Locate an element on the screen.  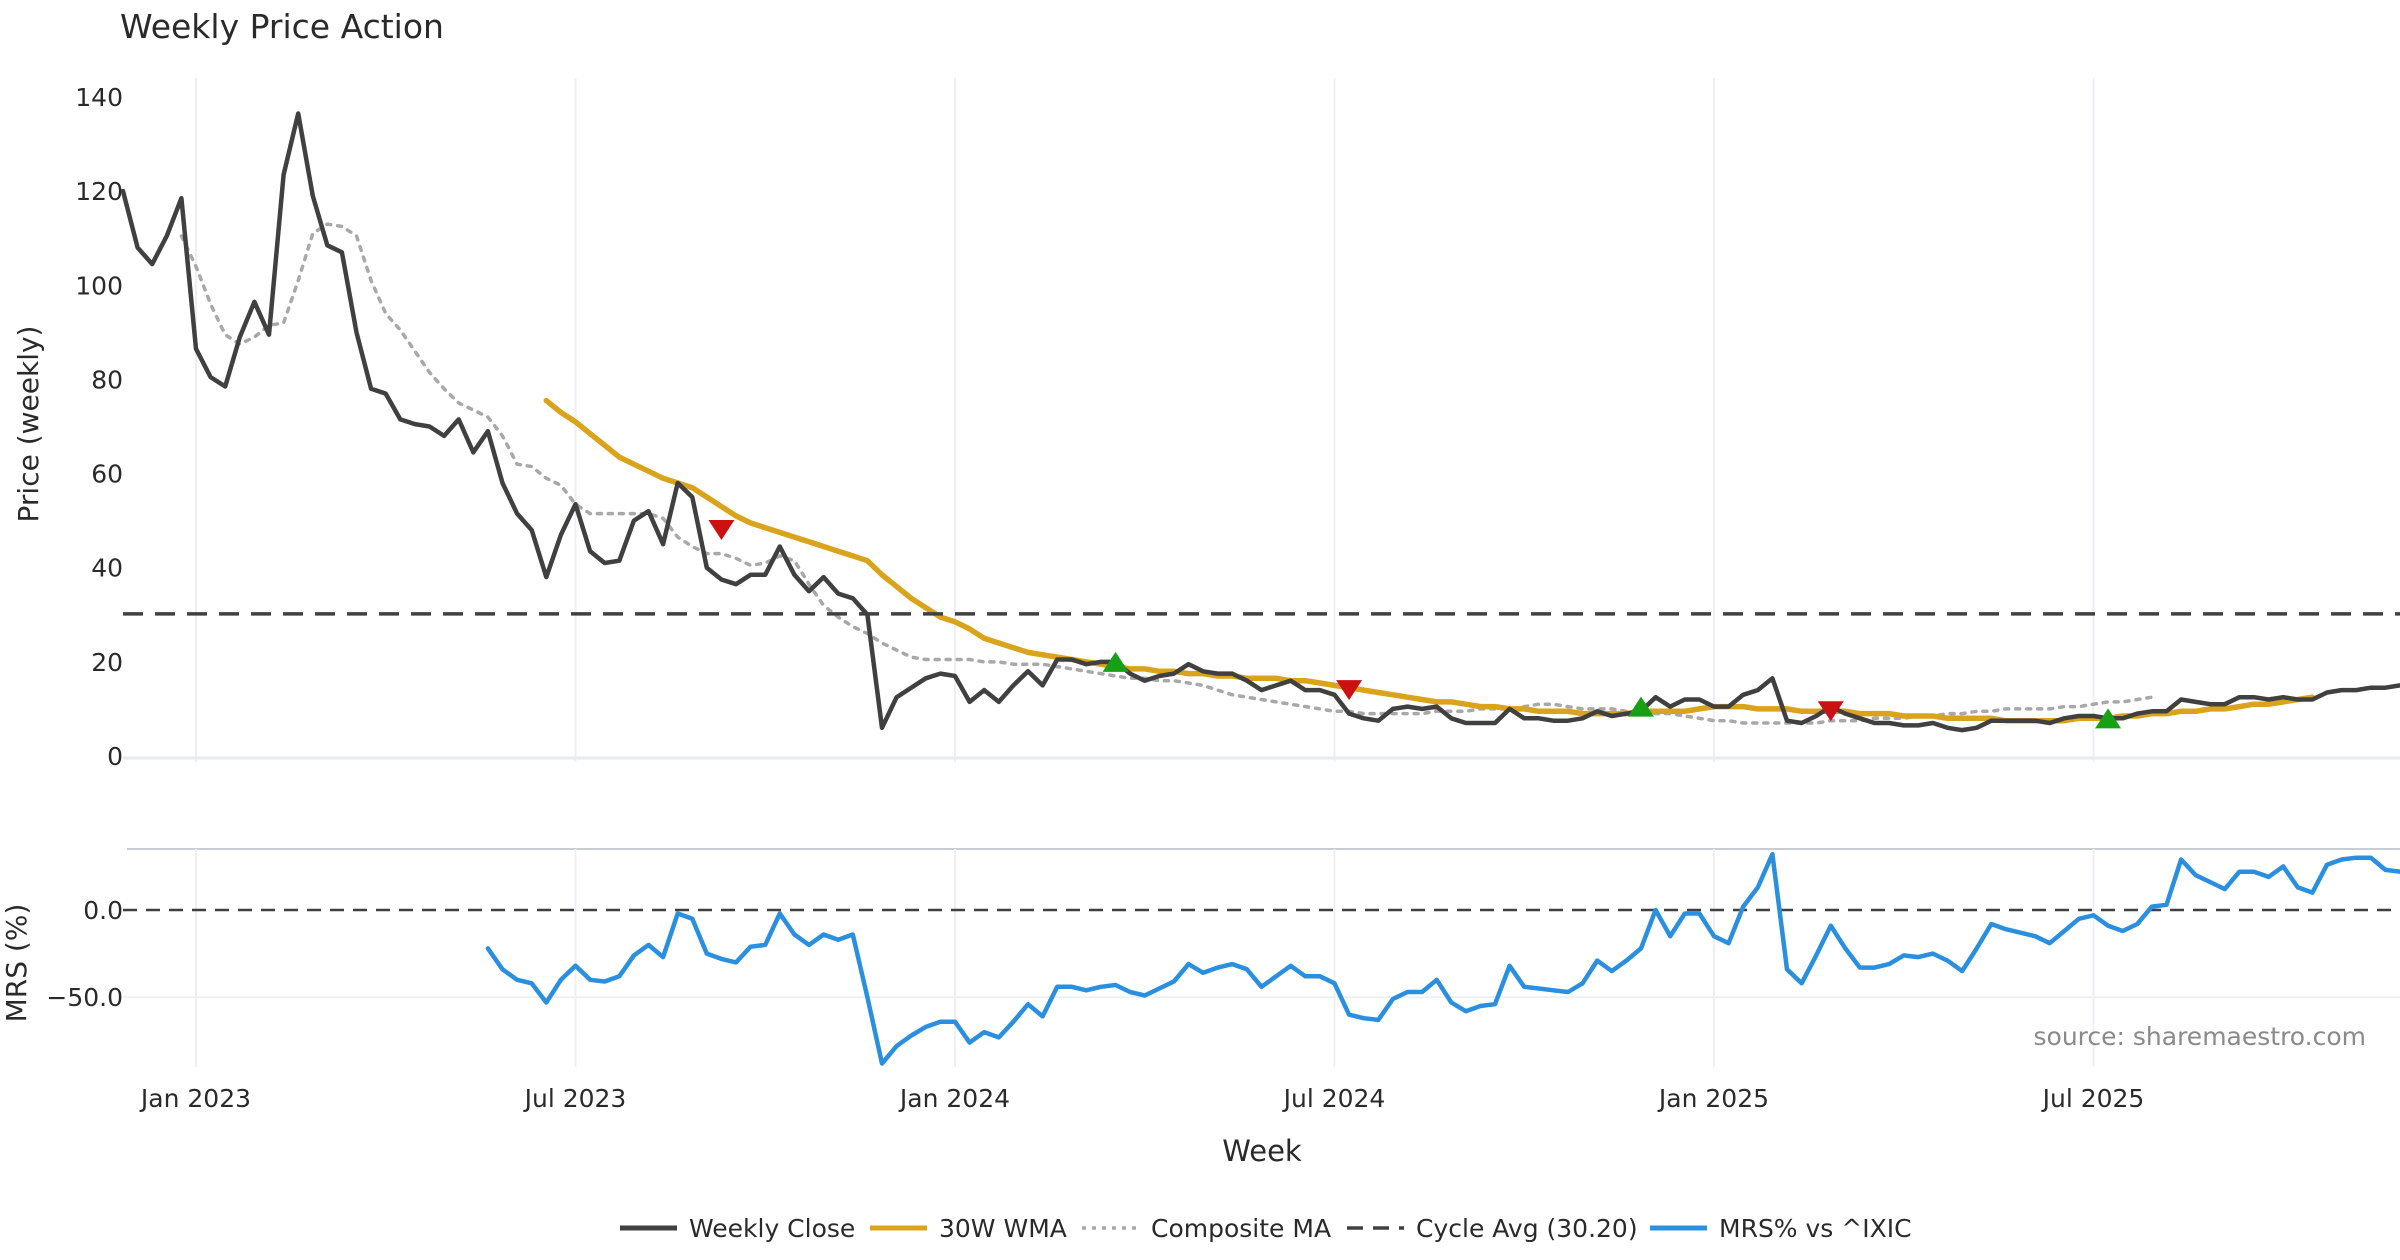
legend-item: Cycle Avg (30.20) is located at coordinates (1492, 1228).